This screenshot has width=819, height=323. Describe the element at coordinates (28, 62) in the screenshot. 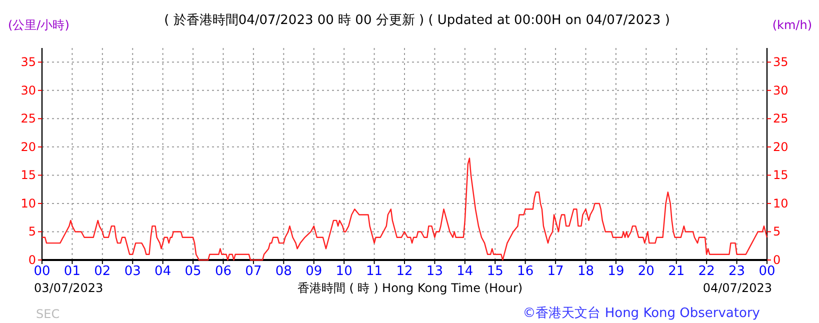

I see `y-tick-label: 35` at that location.